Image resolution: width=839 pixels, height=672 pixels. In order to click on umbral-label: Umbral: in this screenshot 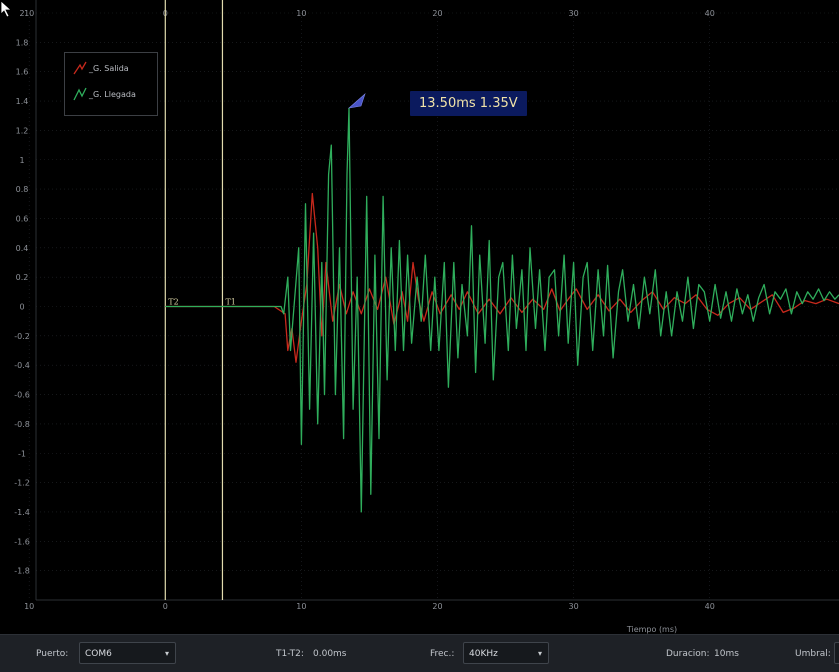, I will do `click(813, 654)`.